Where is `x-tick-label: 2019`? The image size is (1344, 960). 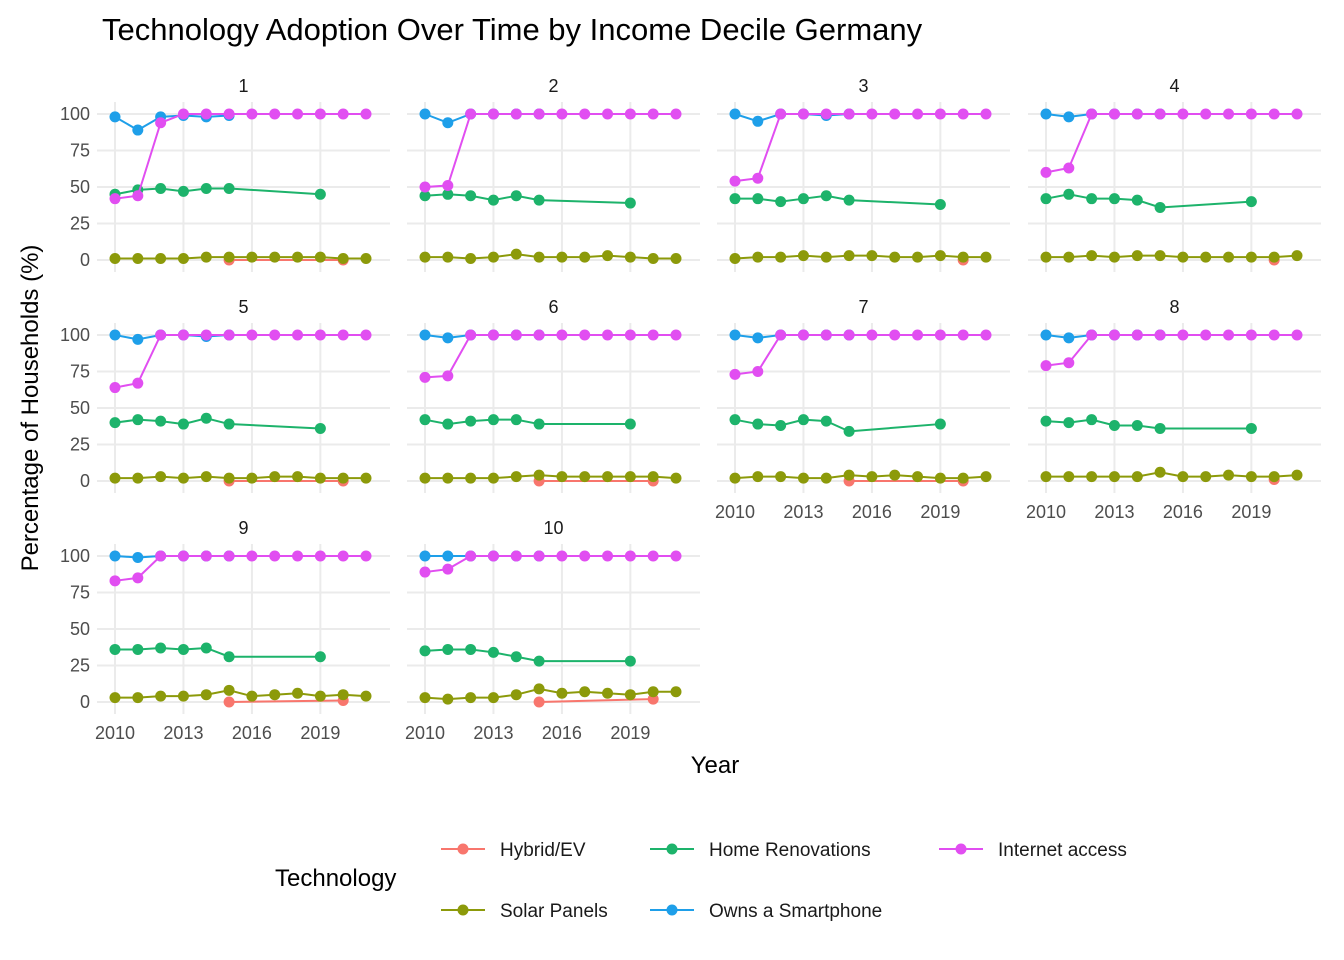
x-tick-label: 2019 is located at coordinates (1251, 512).